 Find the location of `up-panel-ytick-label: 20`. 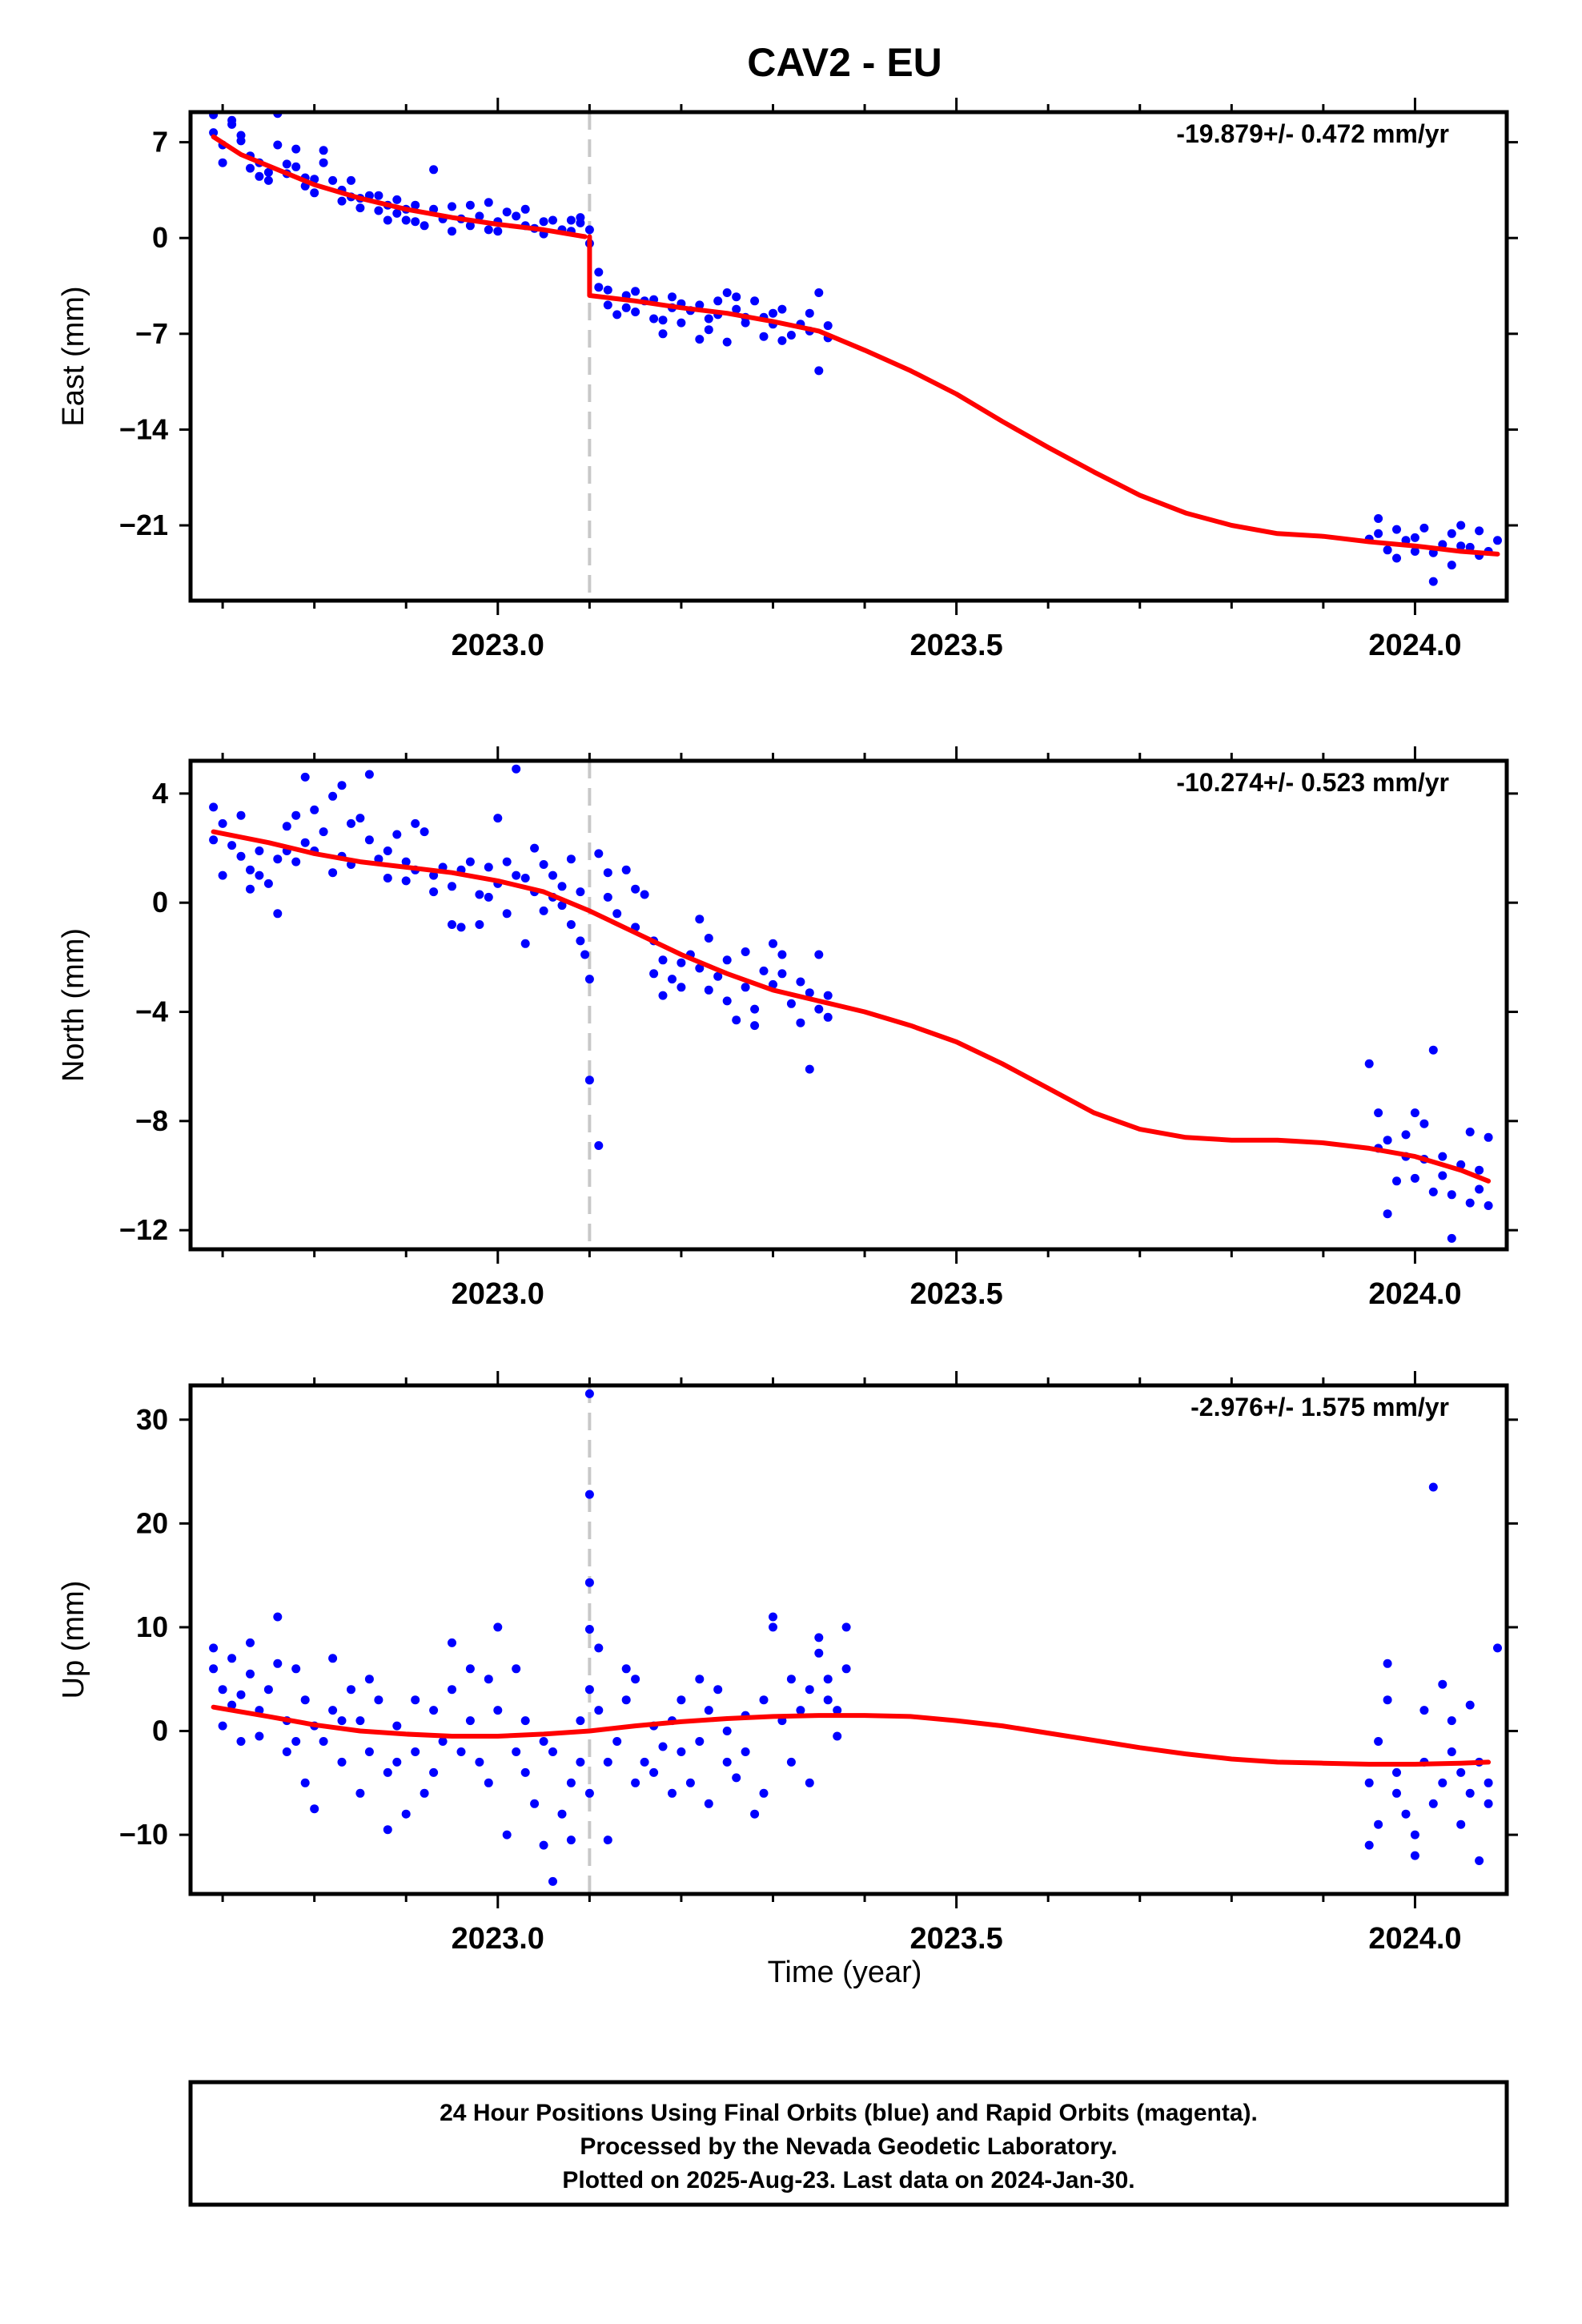

up-panel-ytick-label: 20 is located at coordinates (152, 1522).